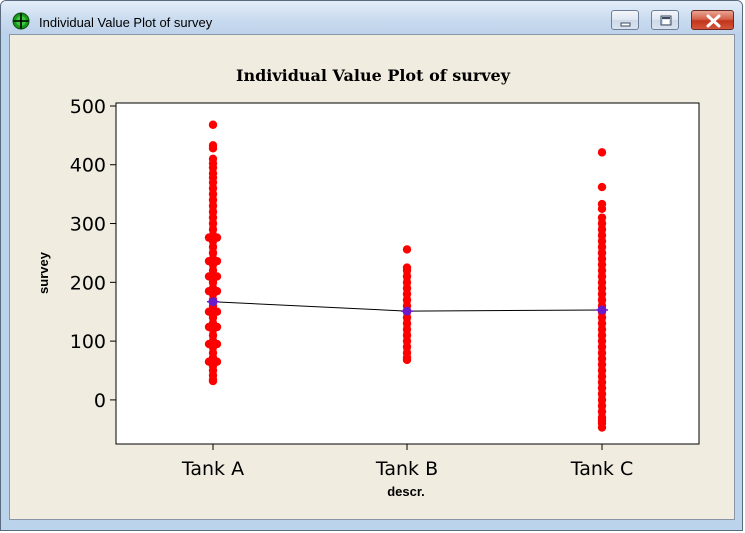 The width and height of the screenshot is (745, 533). I want to click on y-tick-label: 100, so click(88, 342).